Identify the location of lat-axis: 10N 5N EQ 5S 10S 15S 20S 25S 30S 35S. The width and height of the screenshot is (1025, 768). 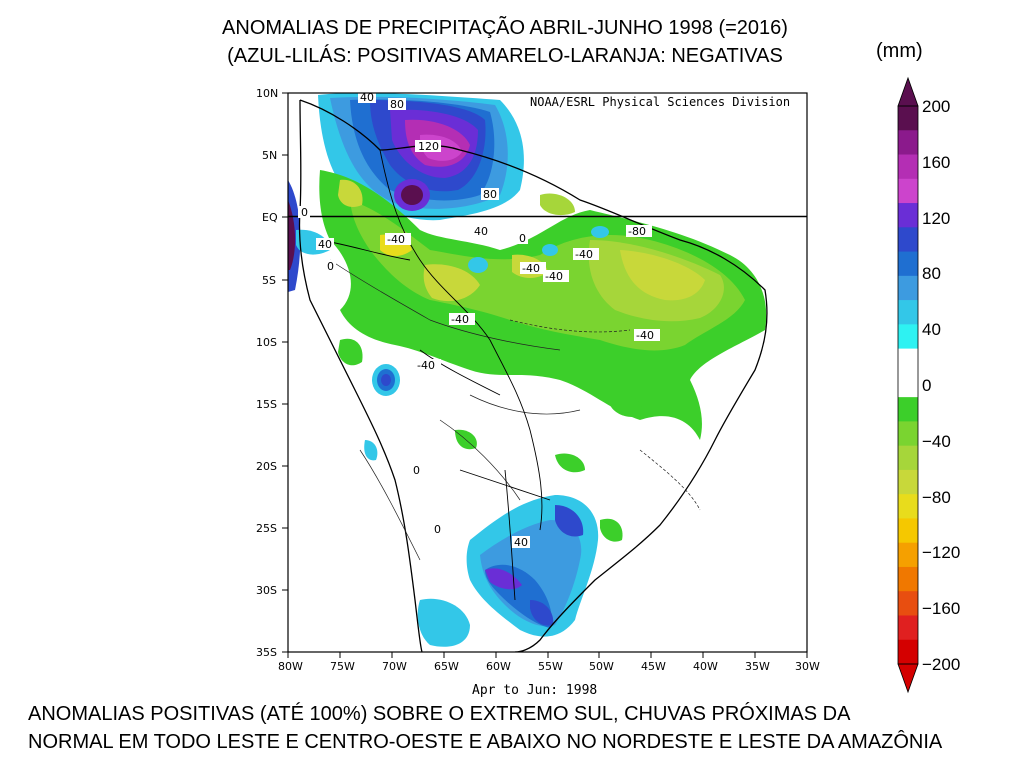
(272, 373).